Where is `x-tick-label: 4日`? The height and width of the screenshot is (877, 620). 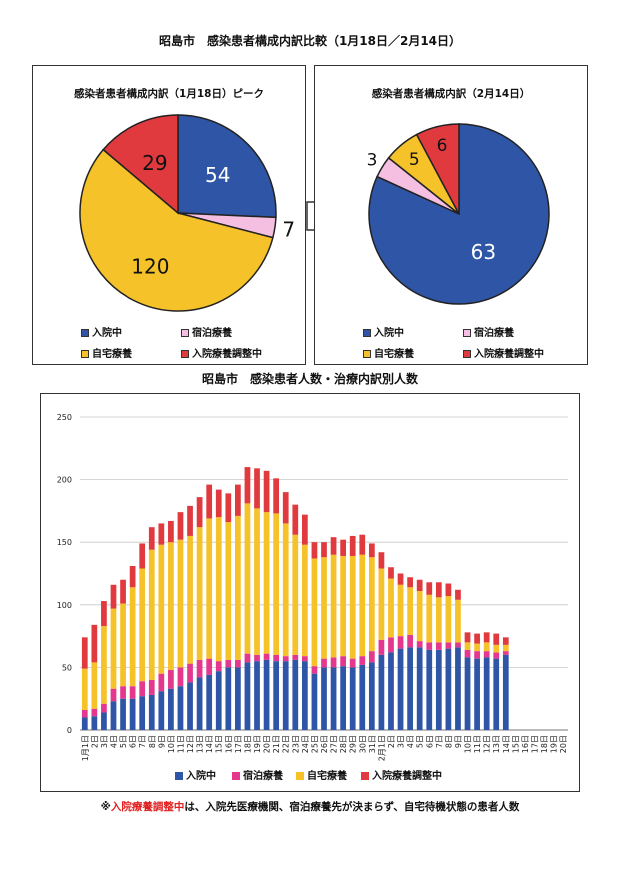 x-tick-label: 4日 is located at coordinates (113, 741).